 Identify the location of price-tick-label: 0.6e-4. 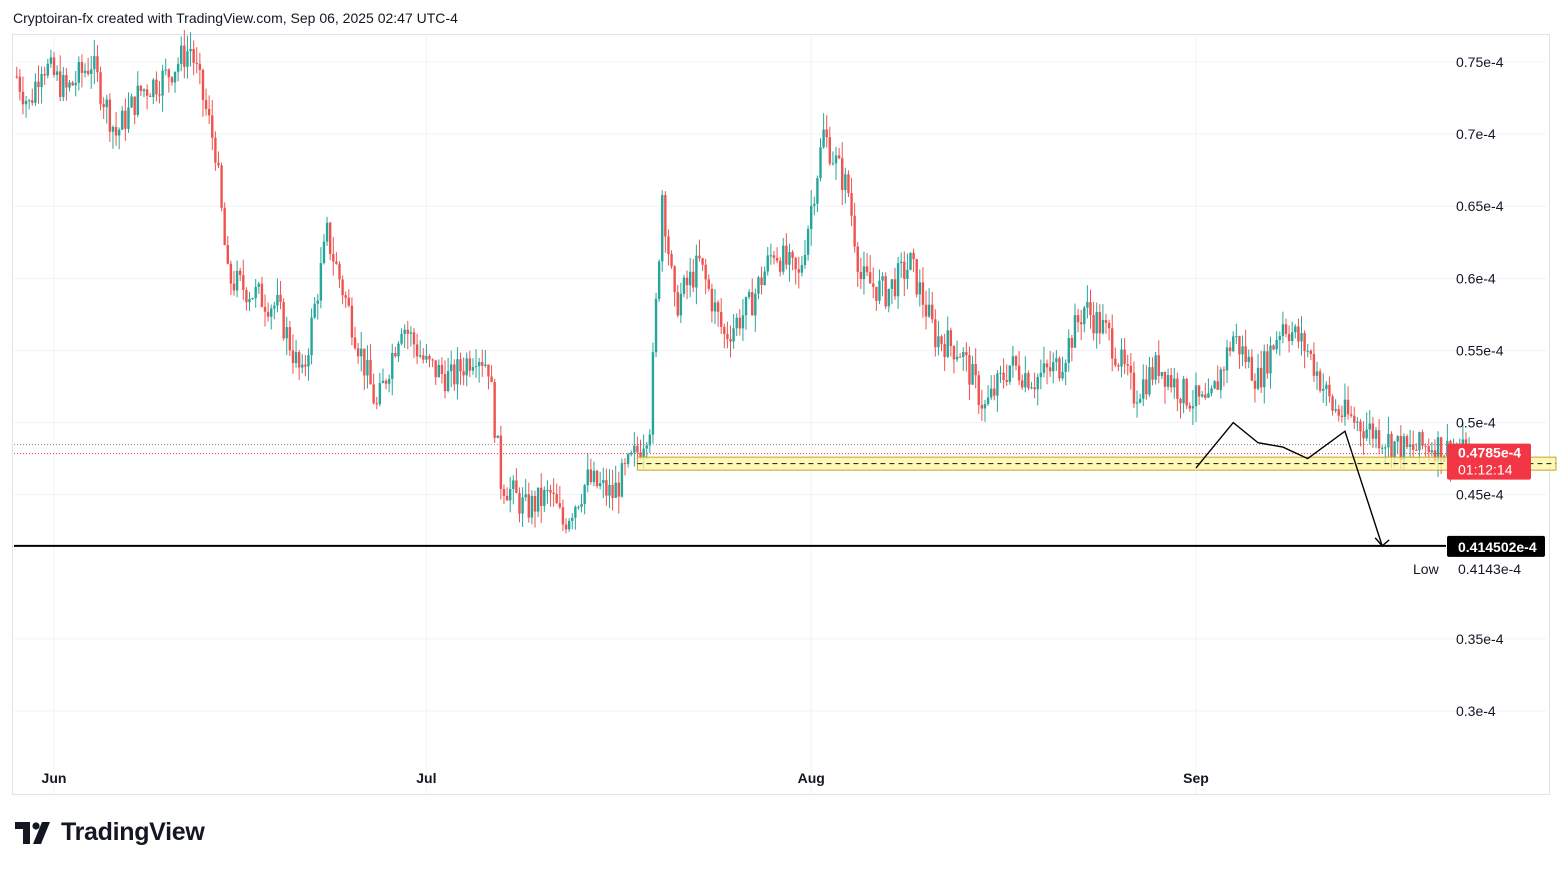
(1476, 278).